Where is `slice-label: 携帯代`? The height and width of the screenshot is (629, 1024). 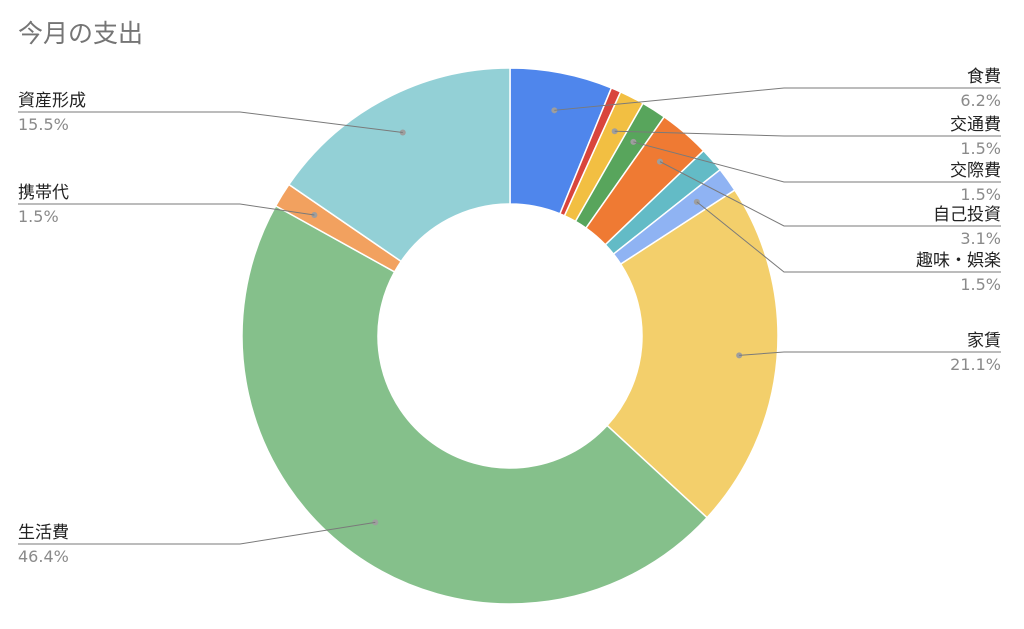 slice-label: 携帯代 is located at coordinates (43, 193).